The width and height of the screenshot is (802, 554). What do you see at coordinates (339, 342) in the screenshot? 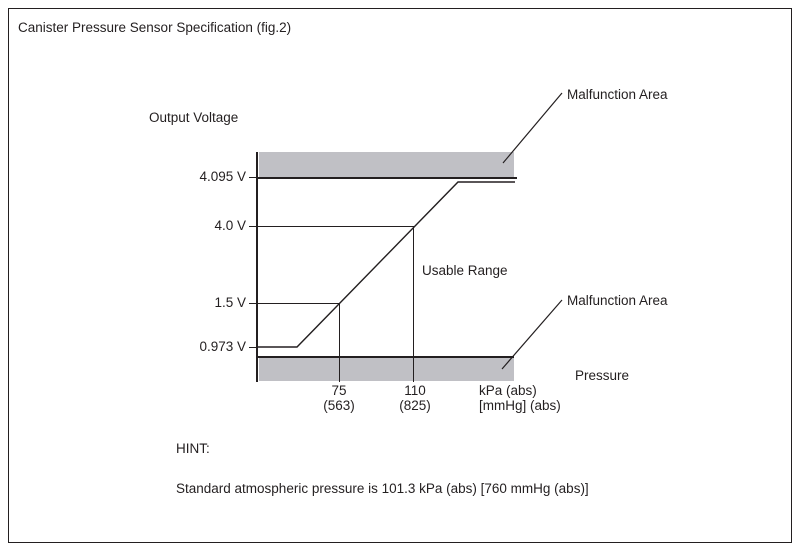
I see `reference-line-75kpa` at bounding box center [339, 342].